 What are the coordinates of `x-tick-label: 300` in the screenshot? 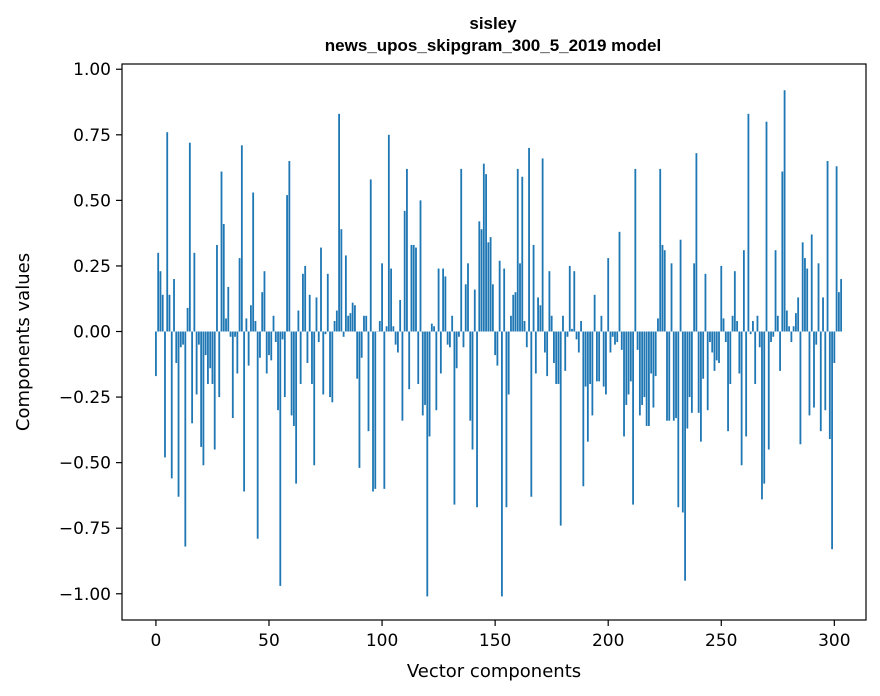 It's located at (834, 641).